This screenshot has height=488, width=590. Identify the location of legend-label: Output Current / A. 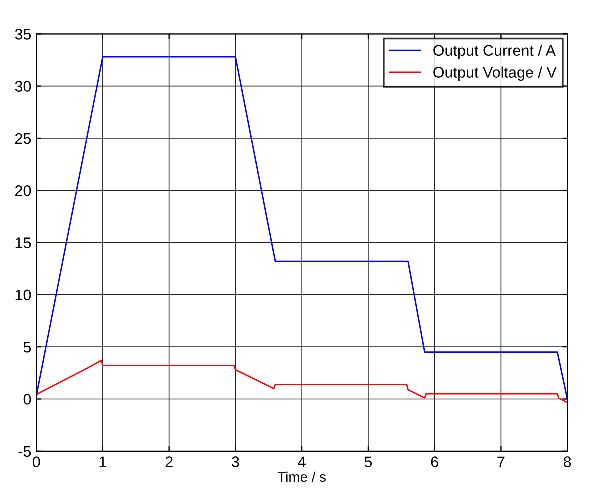
(495, 52).